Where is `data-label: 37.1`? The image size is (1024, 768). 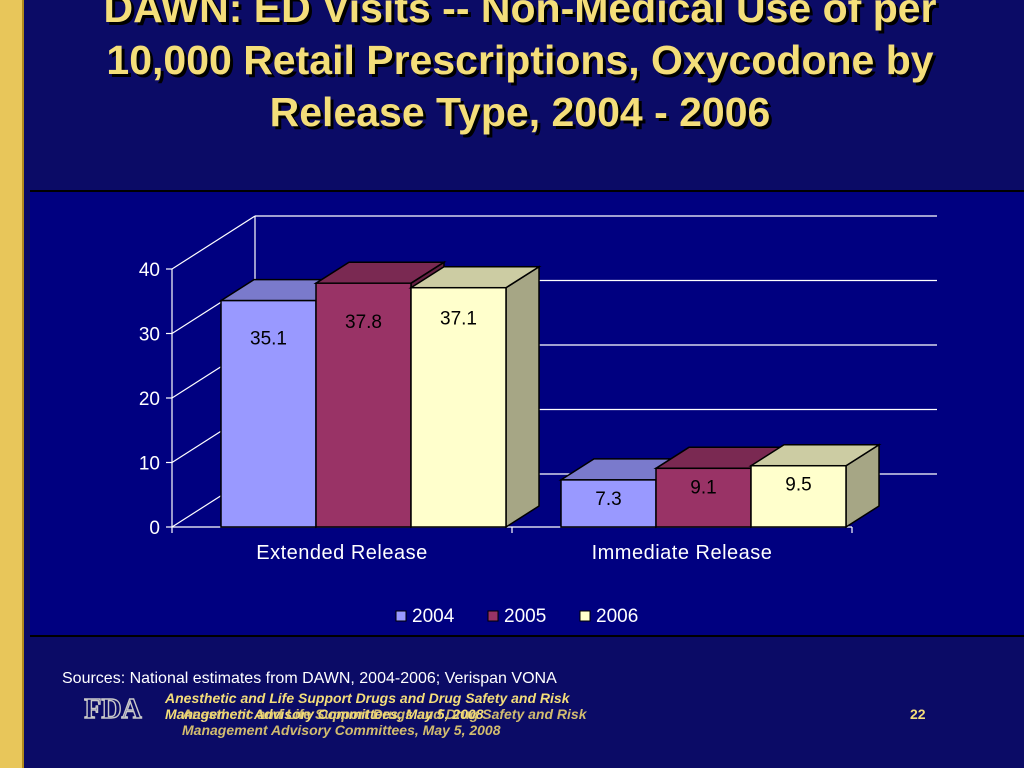
data-label: 37.1 is located at coordinates (458, 319).